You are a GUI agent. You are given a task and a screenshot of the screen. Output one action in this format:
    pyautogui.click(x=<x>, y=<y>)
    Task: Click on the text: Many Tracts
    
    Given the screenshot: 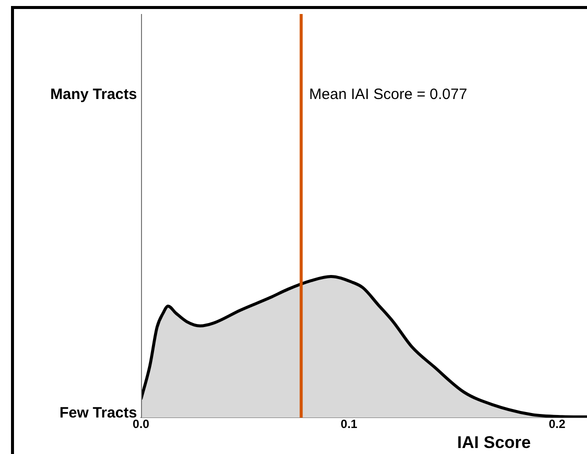 What is the action you would take?
    pyautogui.click(x=93, y=94)
    